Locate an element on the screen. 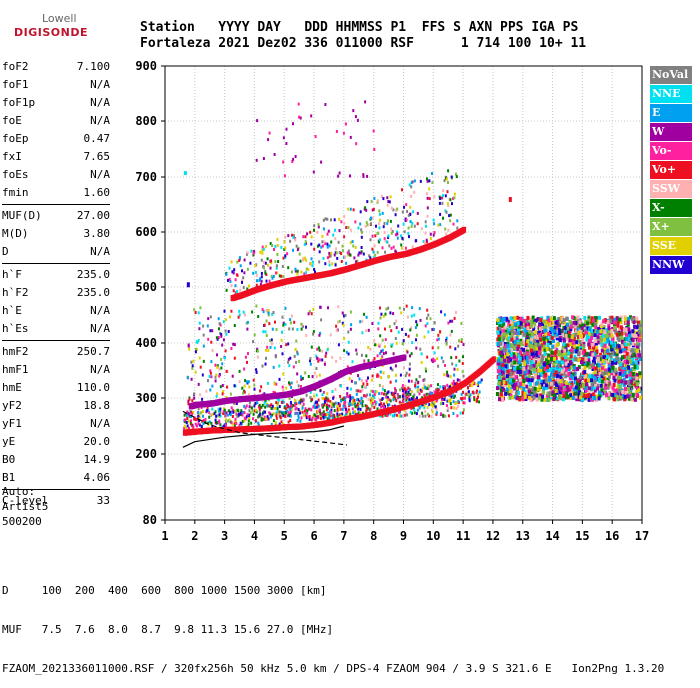 This screenshot has height=688, width=700. x-tick-label: 14 is located at coordinates (552, 536).